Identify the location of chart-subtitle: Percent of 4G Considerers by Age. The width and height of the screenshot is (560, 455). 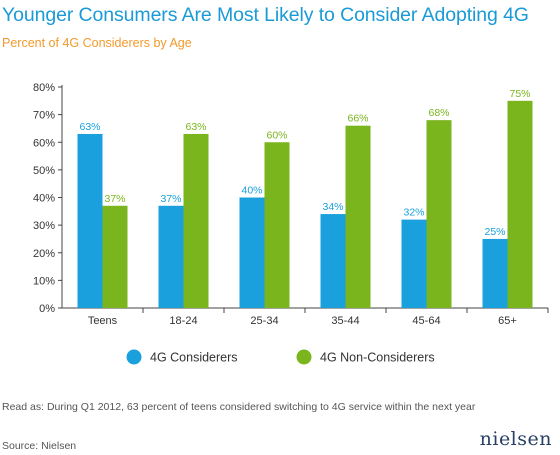
(97, 43).